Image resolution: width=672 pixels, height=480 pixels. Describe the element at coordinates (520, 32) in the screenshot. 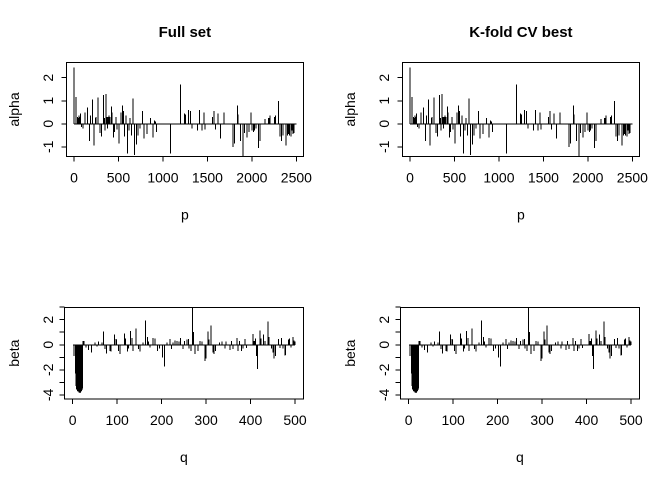

I see `panel-title: K-fold CV best` at that location.